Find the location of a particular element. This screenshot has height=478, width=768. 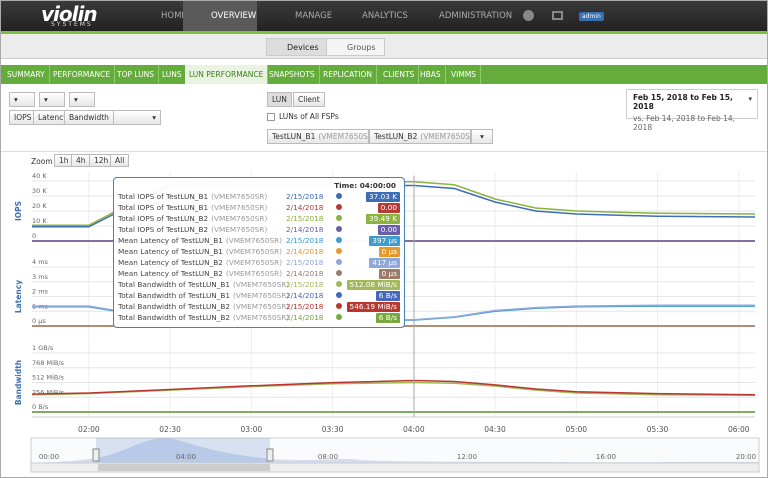

value: 512.08 MiB/s is located at coordinates (373, 284).